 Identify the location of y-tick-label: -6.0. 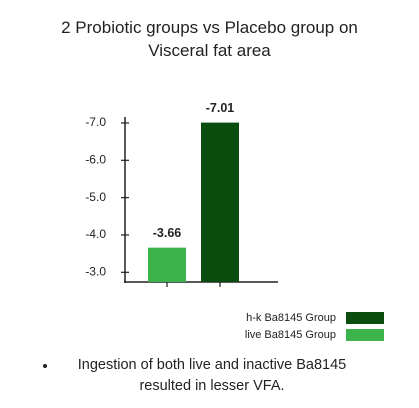
(95, 159).